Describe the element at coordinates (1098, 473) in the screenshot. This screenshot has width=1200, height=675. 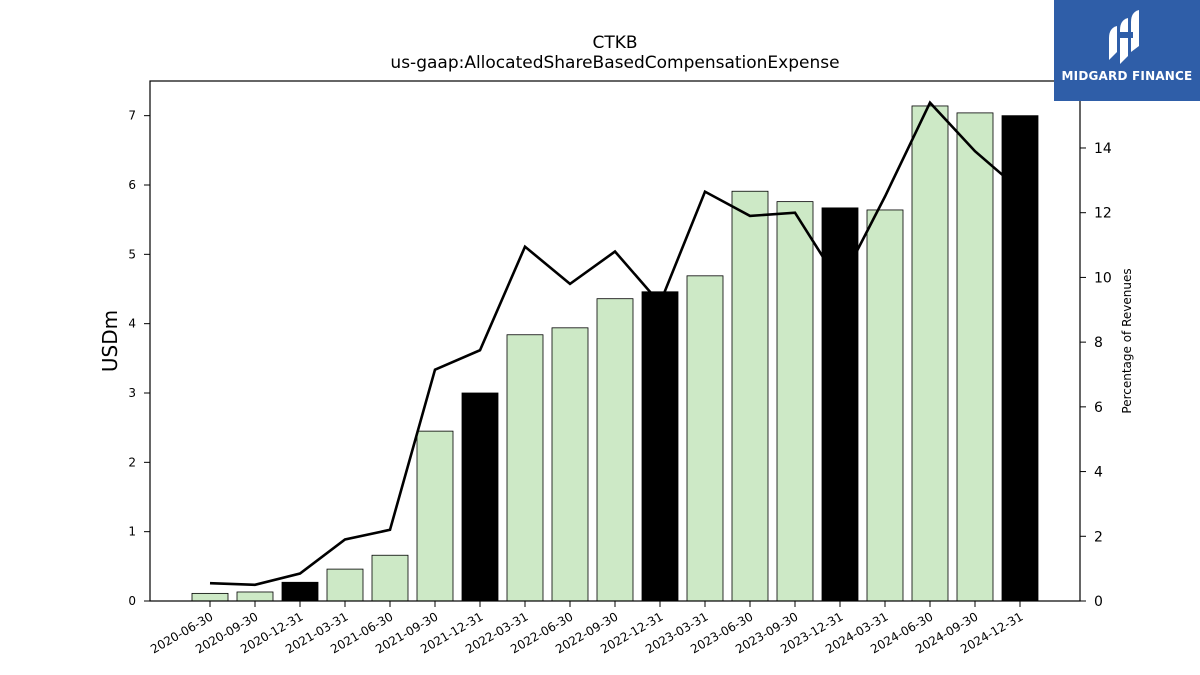
I see `y2-tick-label: 4` at that location.